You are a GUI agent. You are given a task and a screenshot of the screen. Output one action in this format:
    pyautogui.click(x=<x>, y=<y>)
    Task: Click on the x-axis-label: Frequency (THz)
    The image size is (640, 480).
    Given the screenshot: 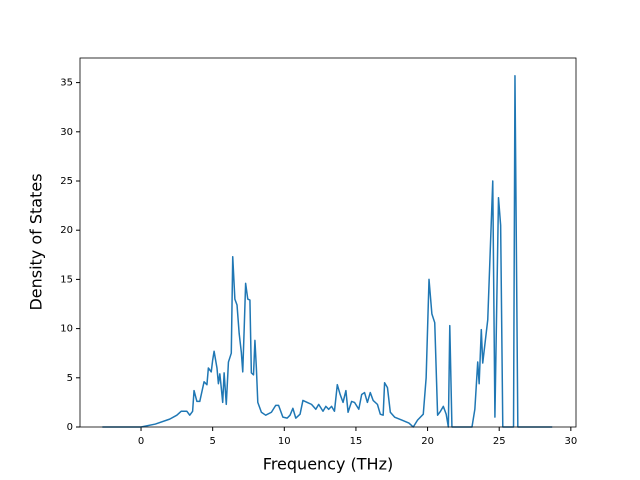 What is the action you would take?
    pyautogui.click(x=328, y=464)
    